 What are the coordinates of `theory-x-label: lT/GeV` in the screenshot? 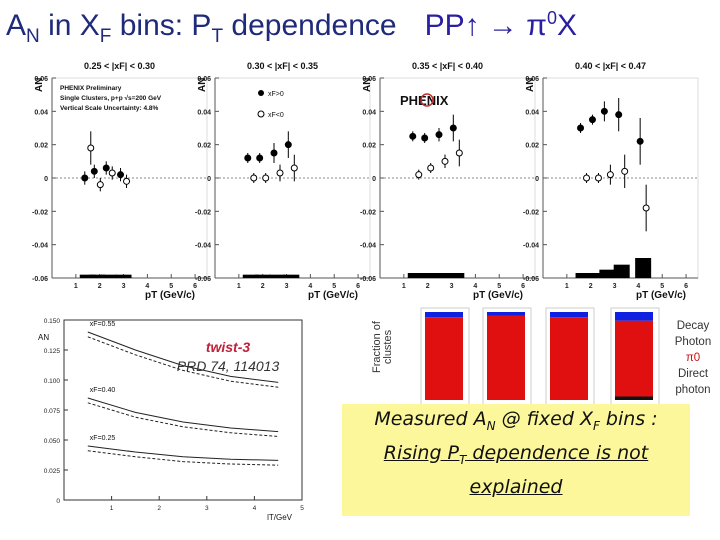 It's located at (280, 517).